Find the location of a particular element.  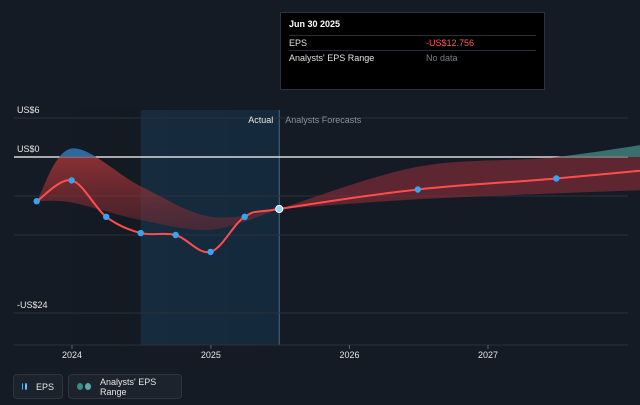

past-band-negative is located at coordinates (158, 194).